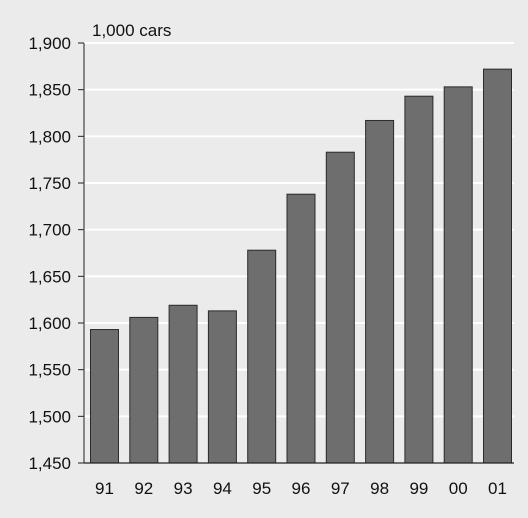 The width and height of the screenshot is (528, 518). I want to click on x-tick-label: 93, so click(183, 488).